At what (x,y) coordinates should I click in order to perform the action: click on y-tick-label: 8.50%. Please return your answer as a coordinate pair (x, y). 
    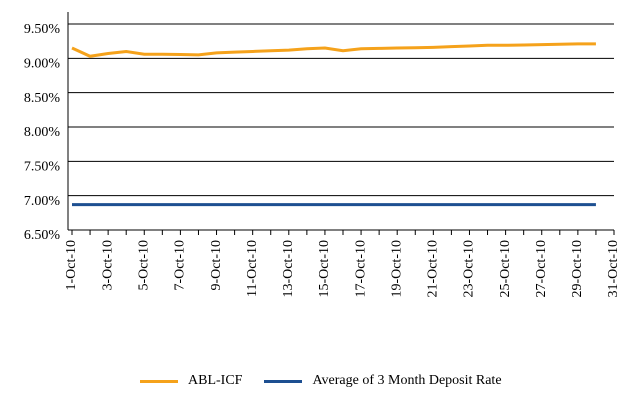
    Looking at the image, I should click on (42, 98).